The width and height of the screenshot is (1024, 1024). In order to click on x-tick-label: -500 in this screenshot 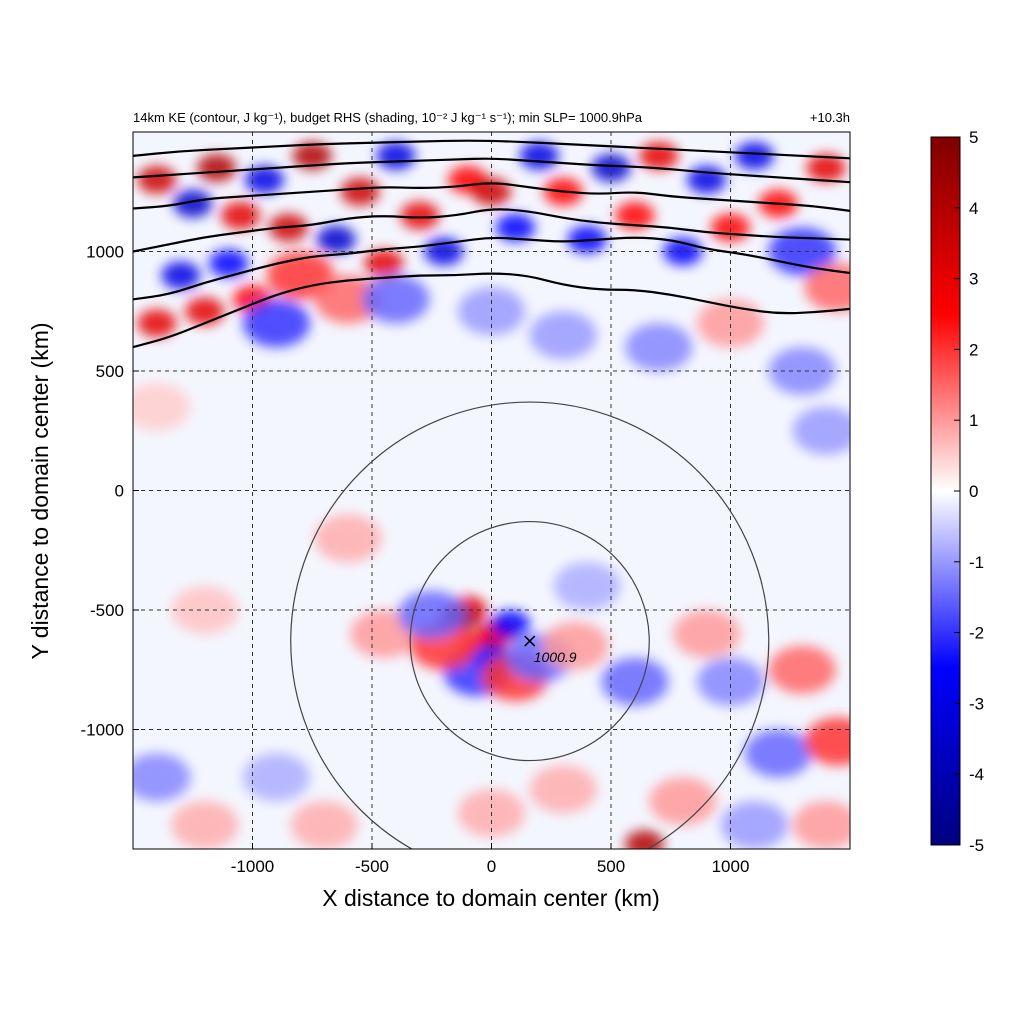, I will do `click(372, 866)`.